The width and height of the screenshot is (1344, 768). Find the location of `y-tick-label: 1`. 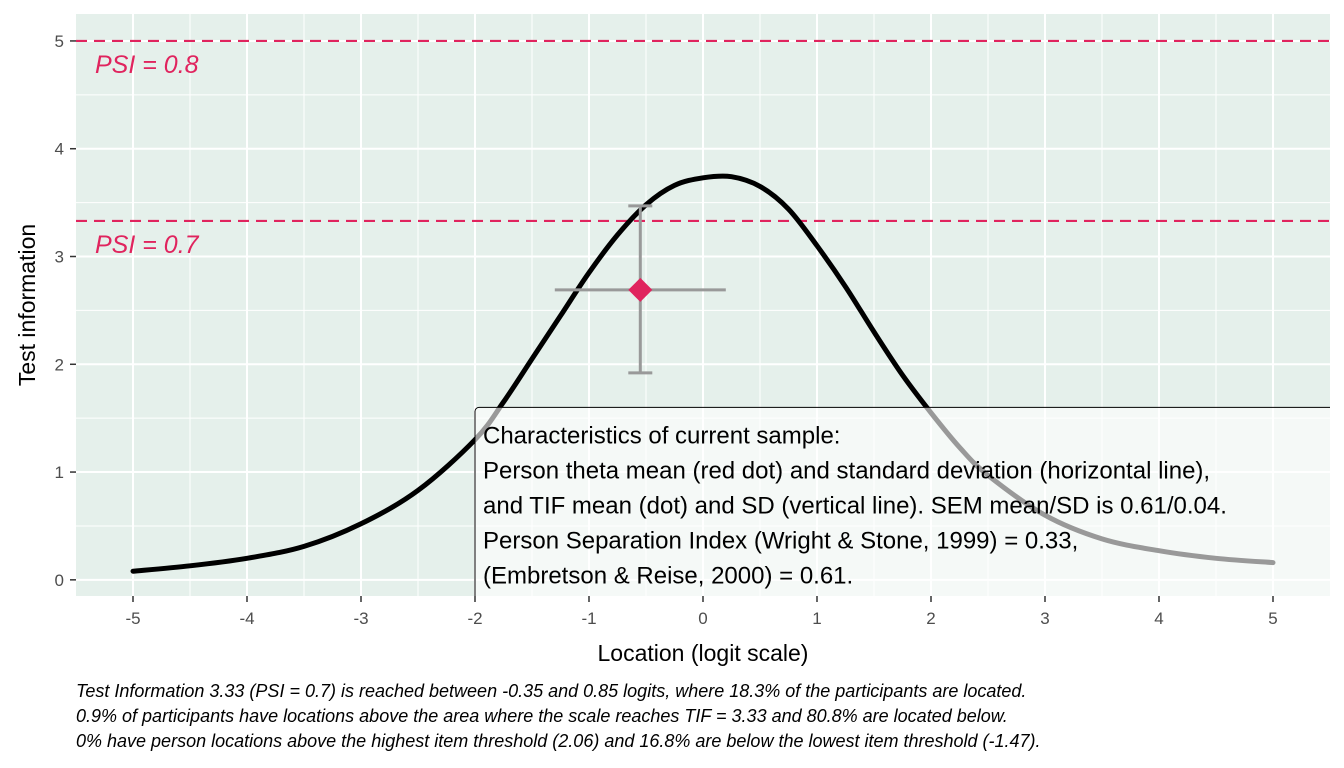

y-tick-label: 1 is located at coordinates (59, 472).